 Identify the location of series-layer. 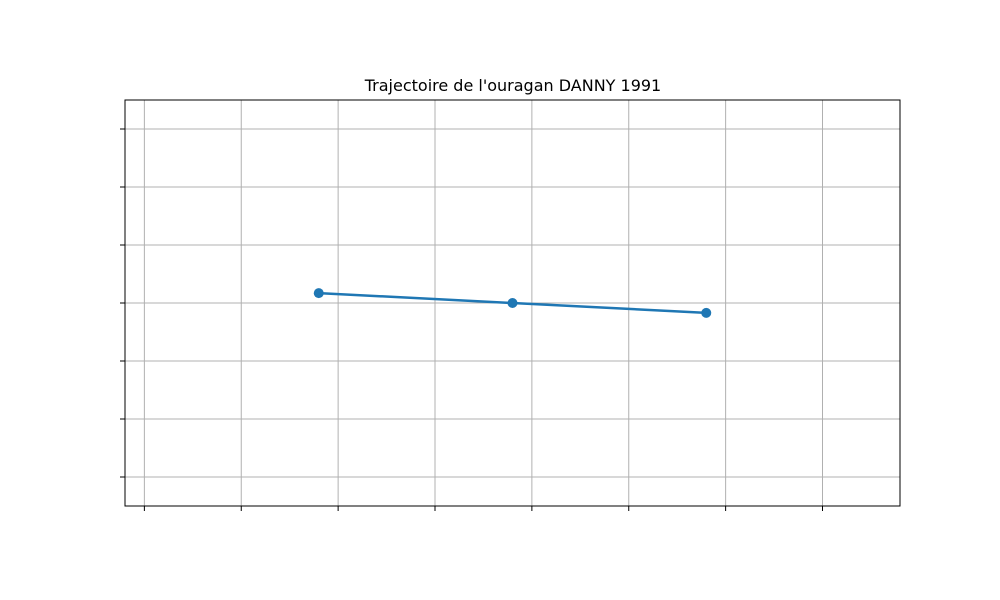
(512, 303).